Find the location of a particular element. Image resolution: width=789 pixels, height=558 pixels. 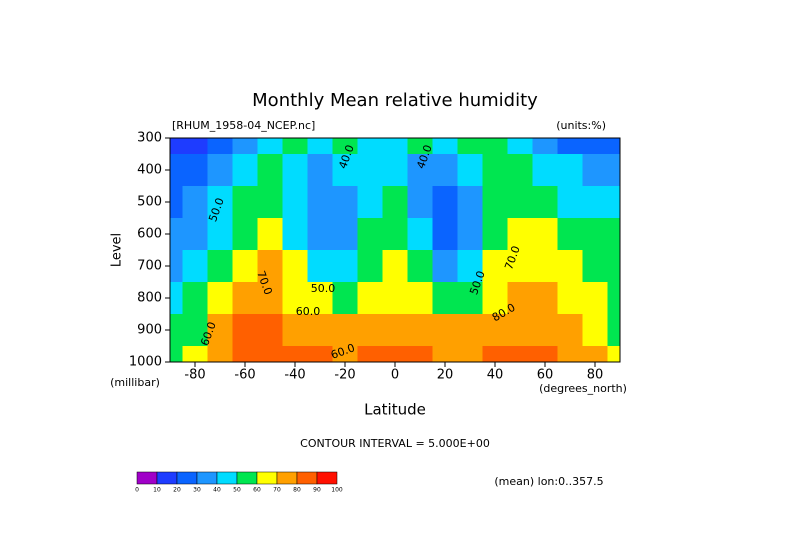

x-tick-label: 20 is located at coordinates (445, 375).